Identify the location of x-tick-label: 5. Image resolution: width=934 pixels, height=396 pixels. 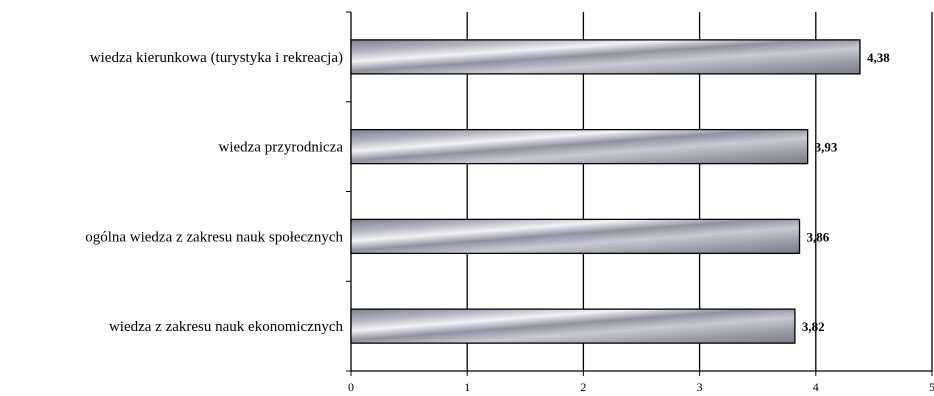
(931, 387).